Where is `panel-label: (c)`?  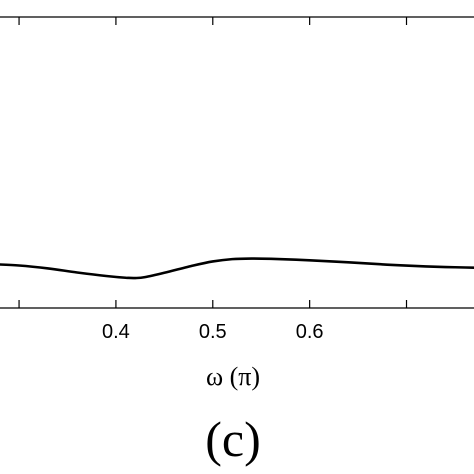
panel-label: (c) is located at coordinates (233, 439).